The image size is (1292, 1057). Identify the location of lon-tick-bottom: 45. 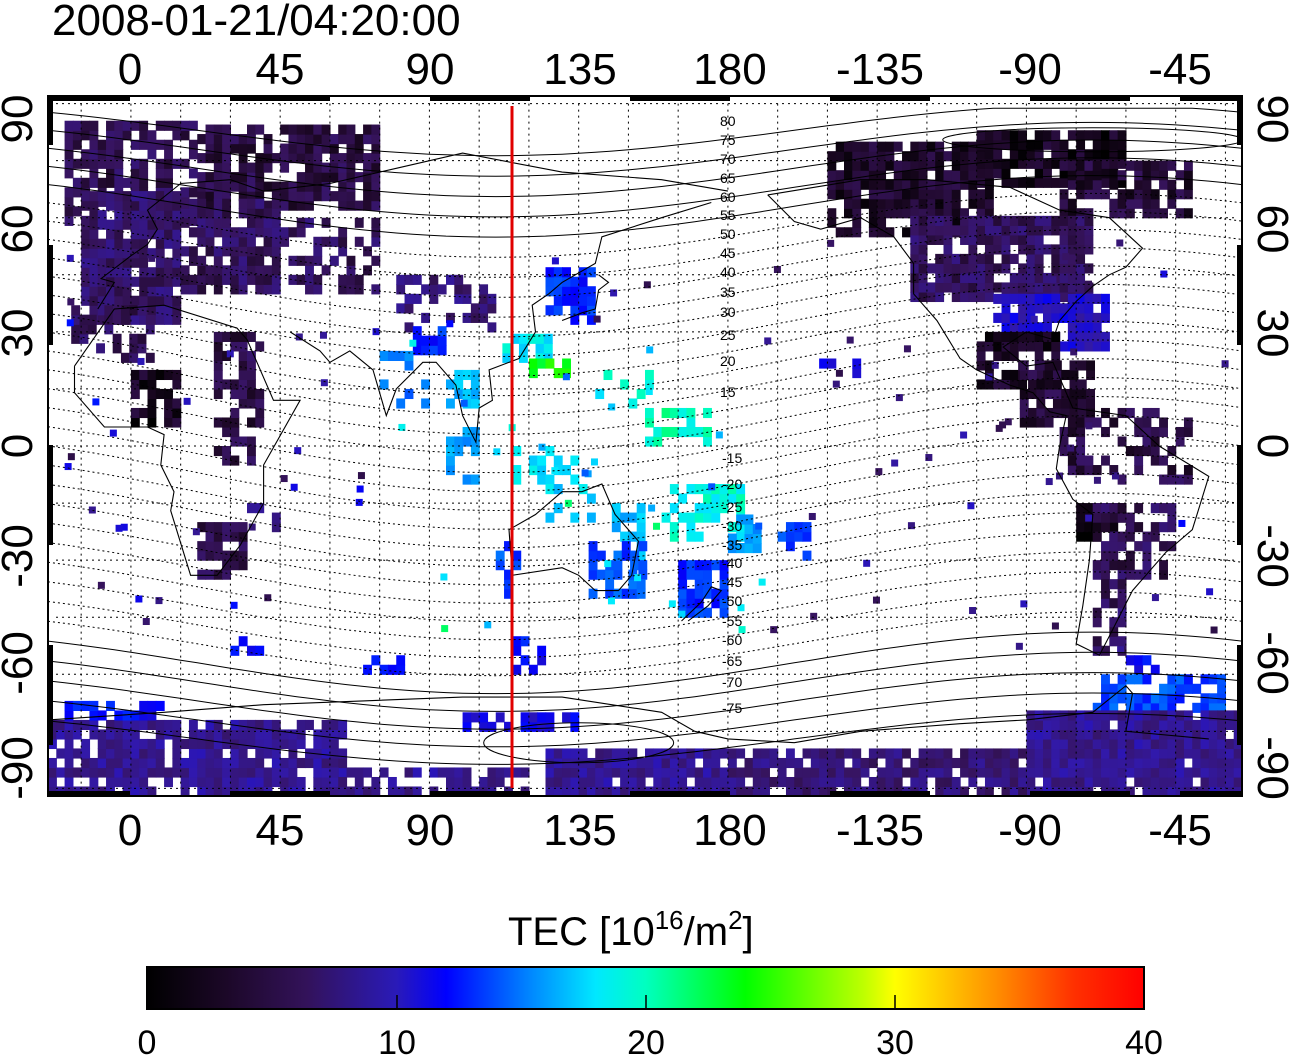
(280, 830).